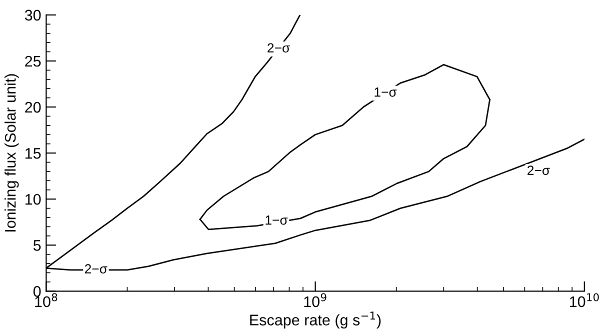  What do you see at coordinates (33, 61) in the screenshot?
I see `y-tick-label: 25` at bounding box center [33, 61].